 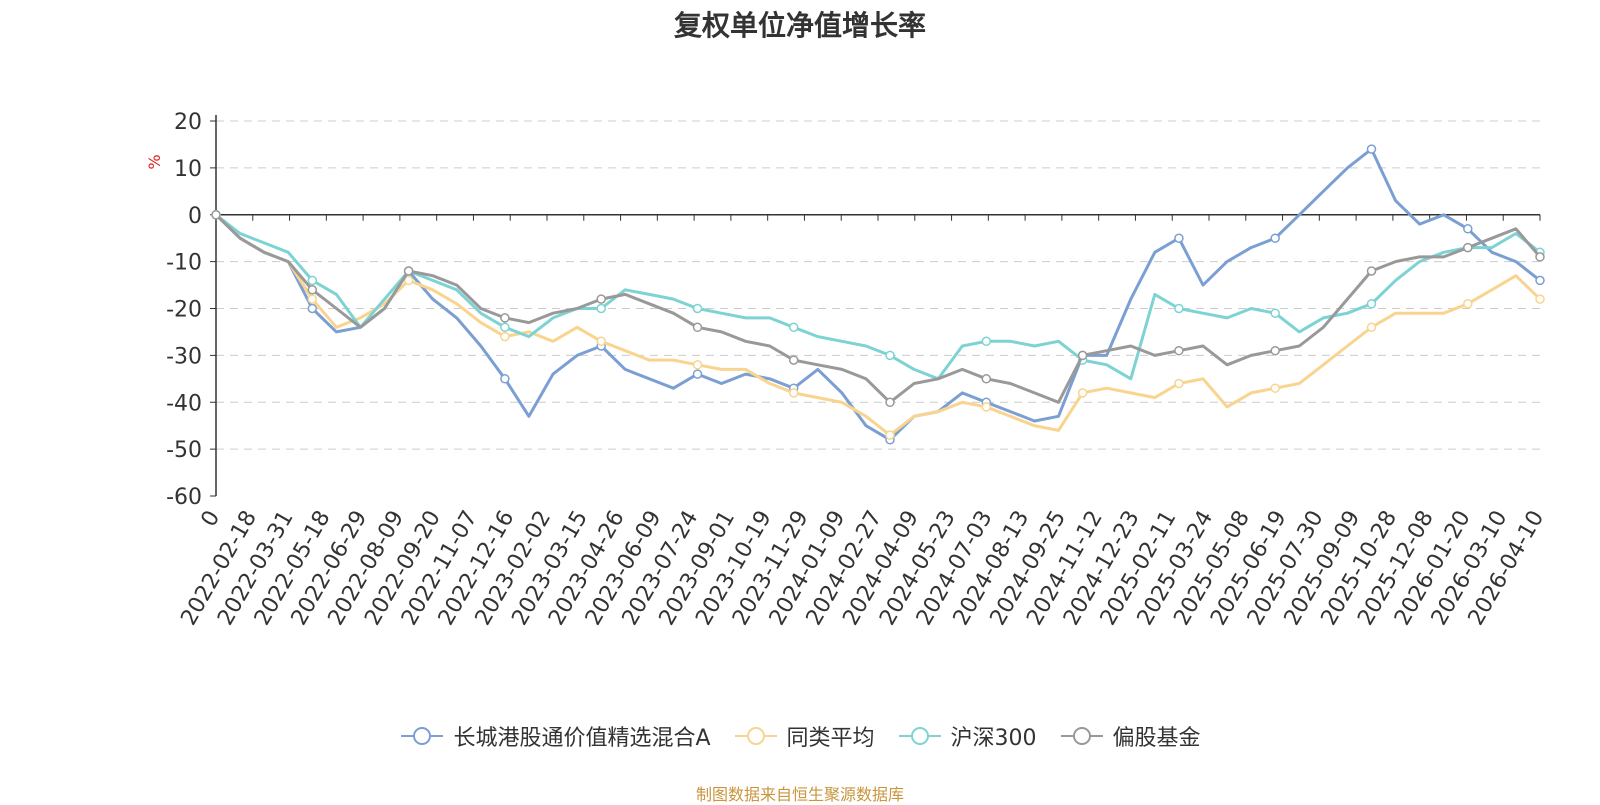 I want to click on legend-item-fund: 长城港股通价值精选混合A, so click(x=555, y=736).